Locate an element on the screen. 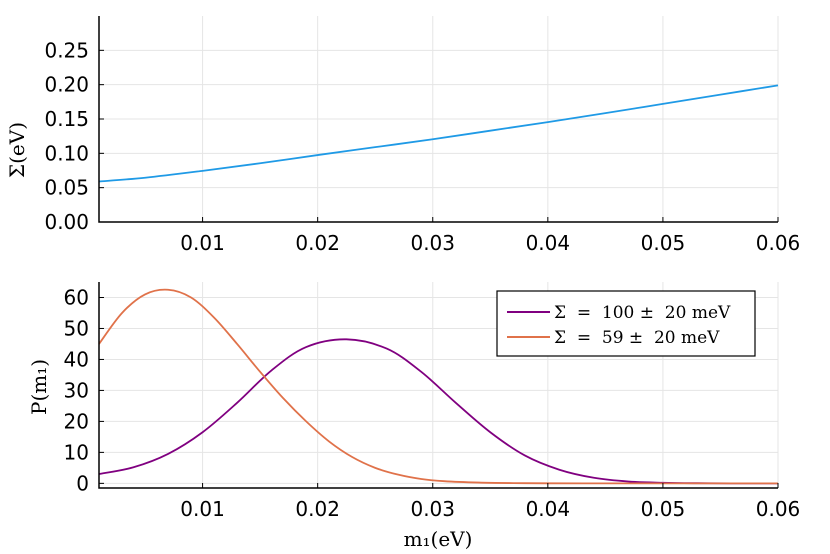  y-tick-label: 30 is located at coordinates (76, 390).